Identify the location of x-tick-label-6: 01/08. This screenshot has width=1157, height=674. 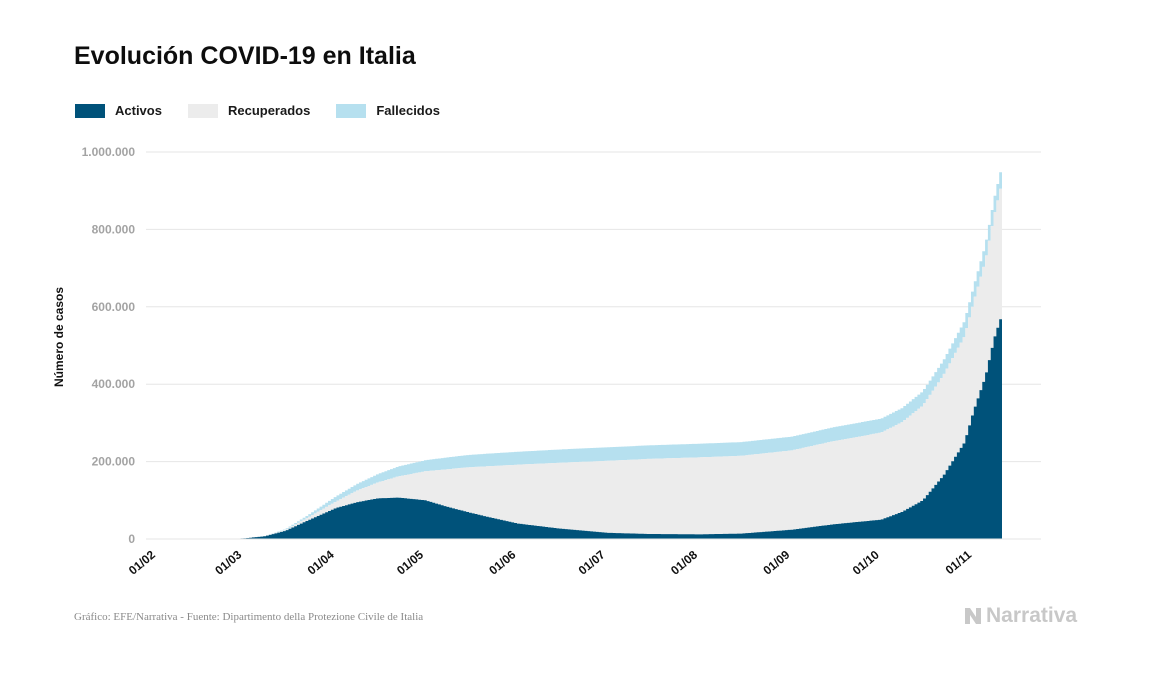
(684, 562).